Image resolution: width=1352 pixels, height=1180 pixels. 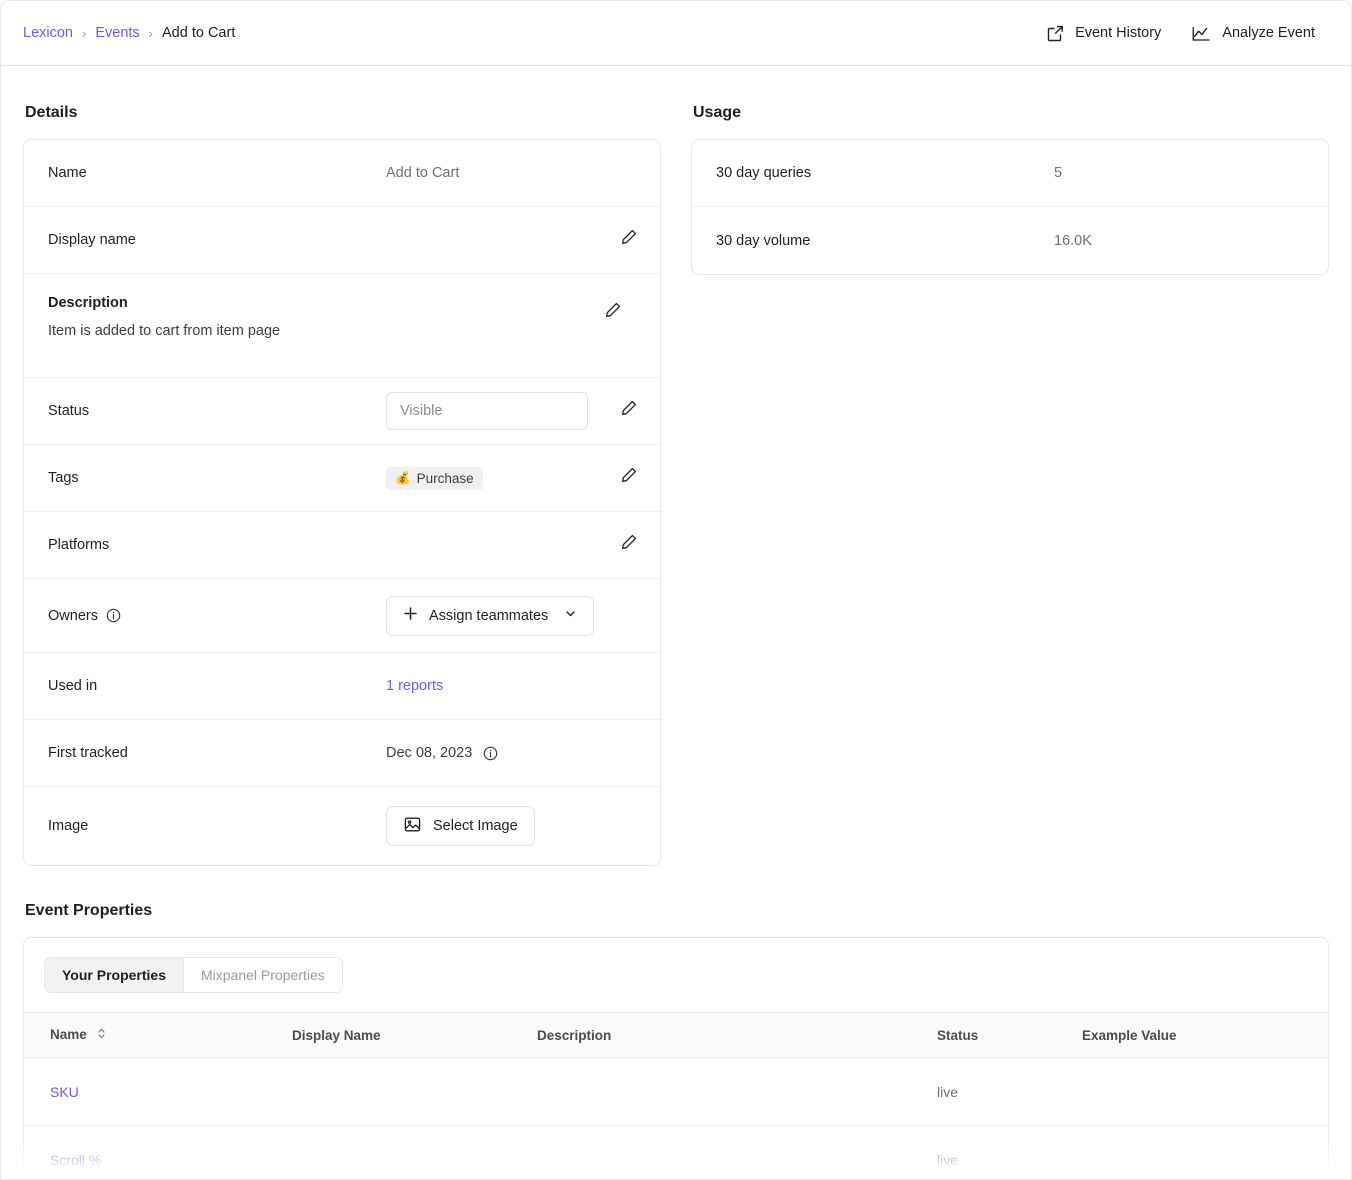 I want to click on edit-status-pencil-icon, so click(x=628, y=411).